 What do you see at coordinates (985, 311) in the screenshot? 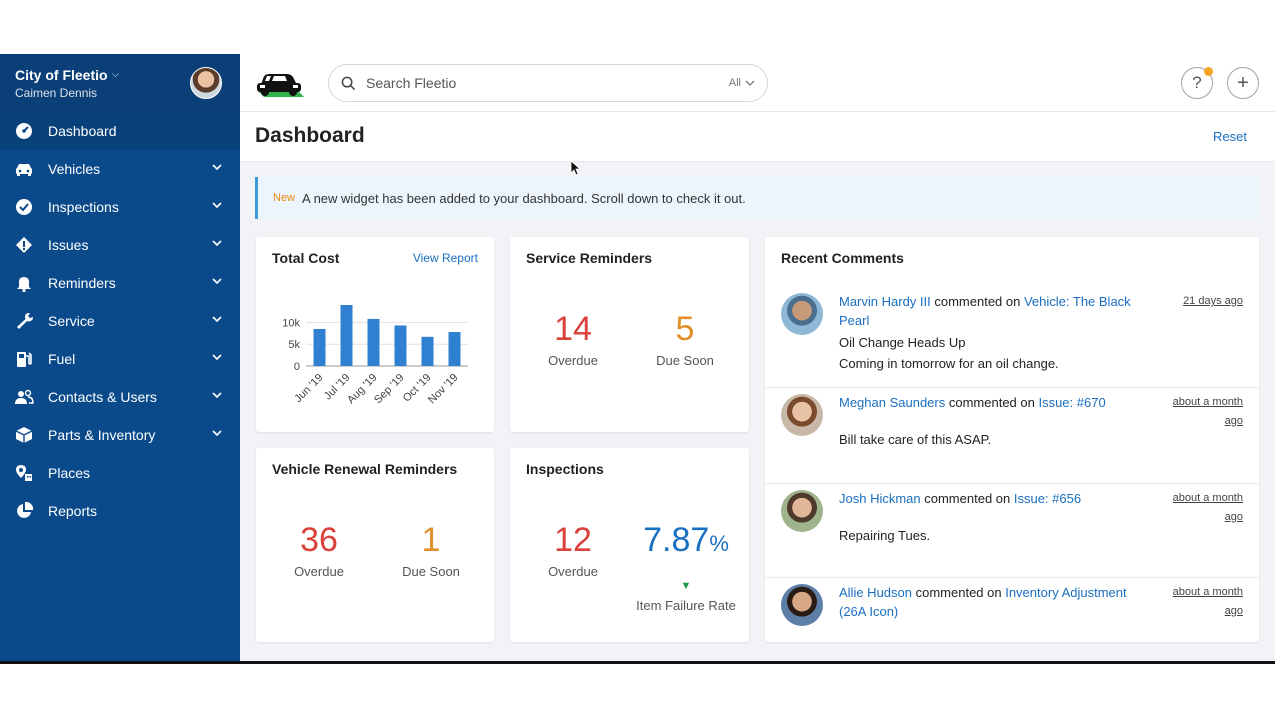
I see `comment-target-link: Vehicle: The Black Pearl` at bounding box center [985, 311].